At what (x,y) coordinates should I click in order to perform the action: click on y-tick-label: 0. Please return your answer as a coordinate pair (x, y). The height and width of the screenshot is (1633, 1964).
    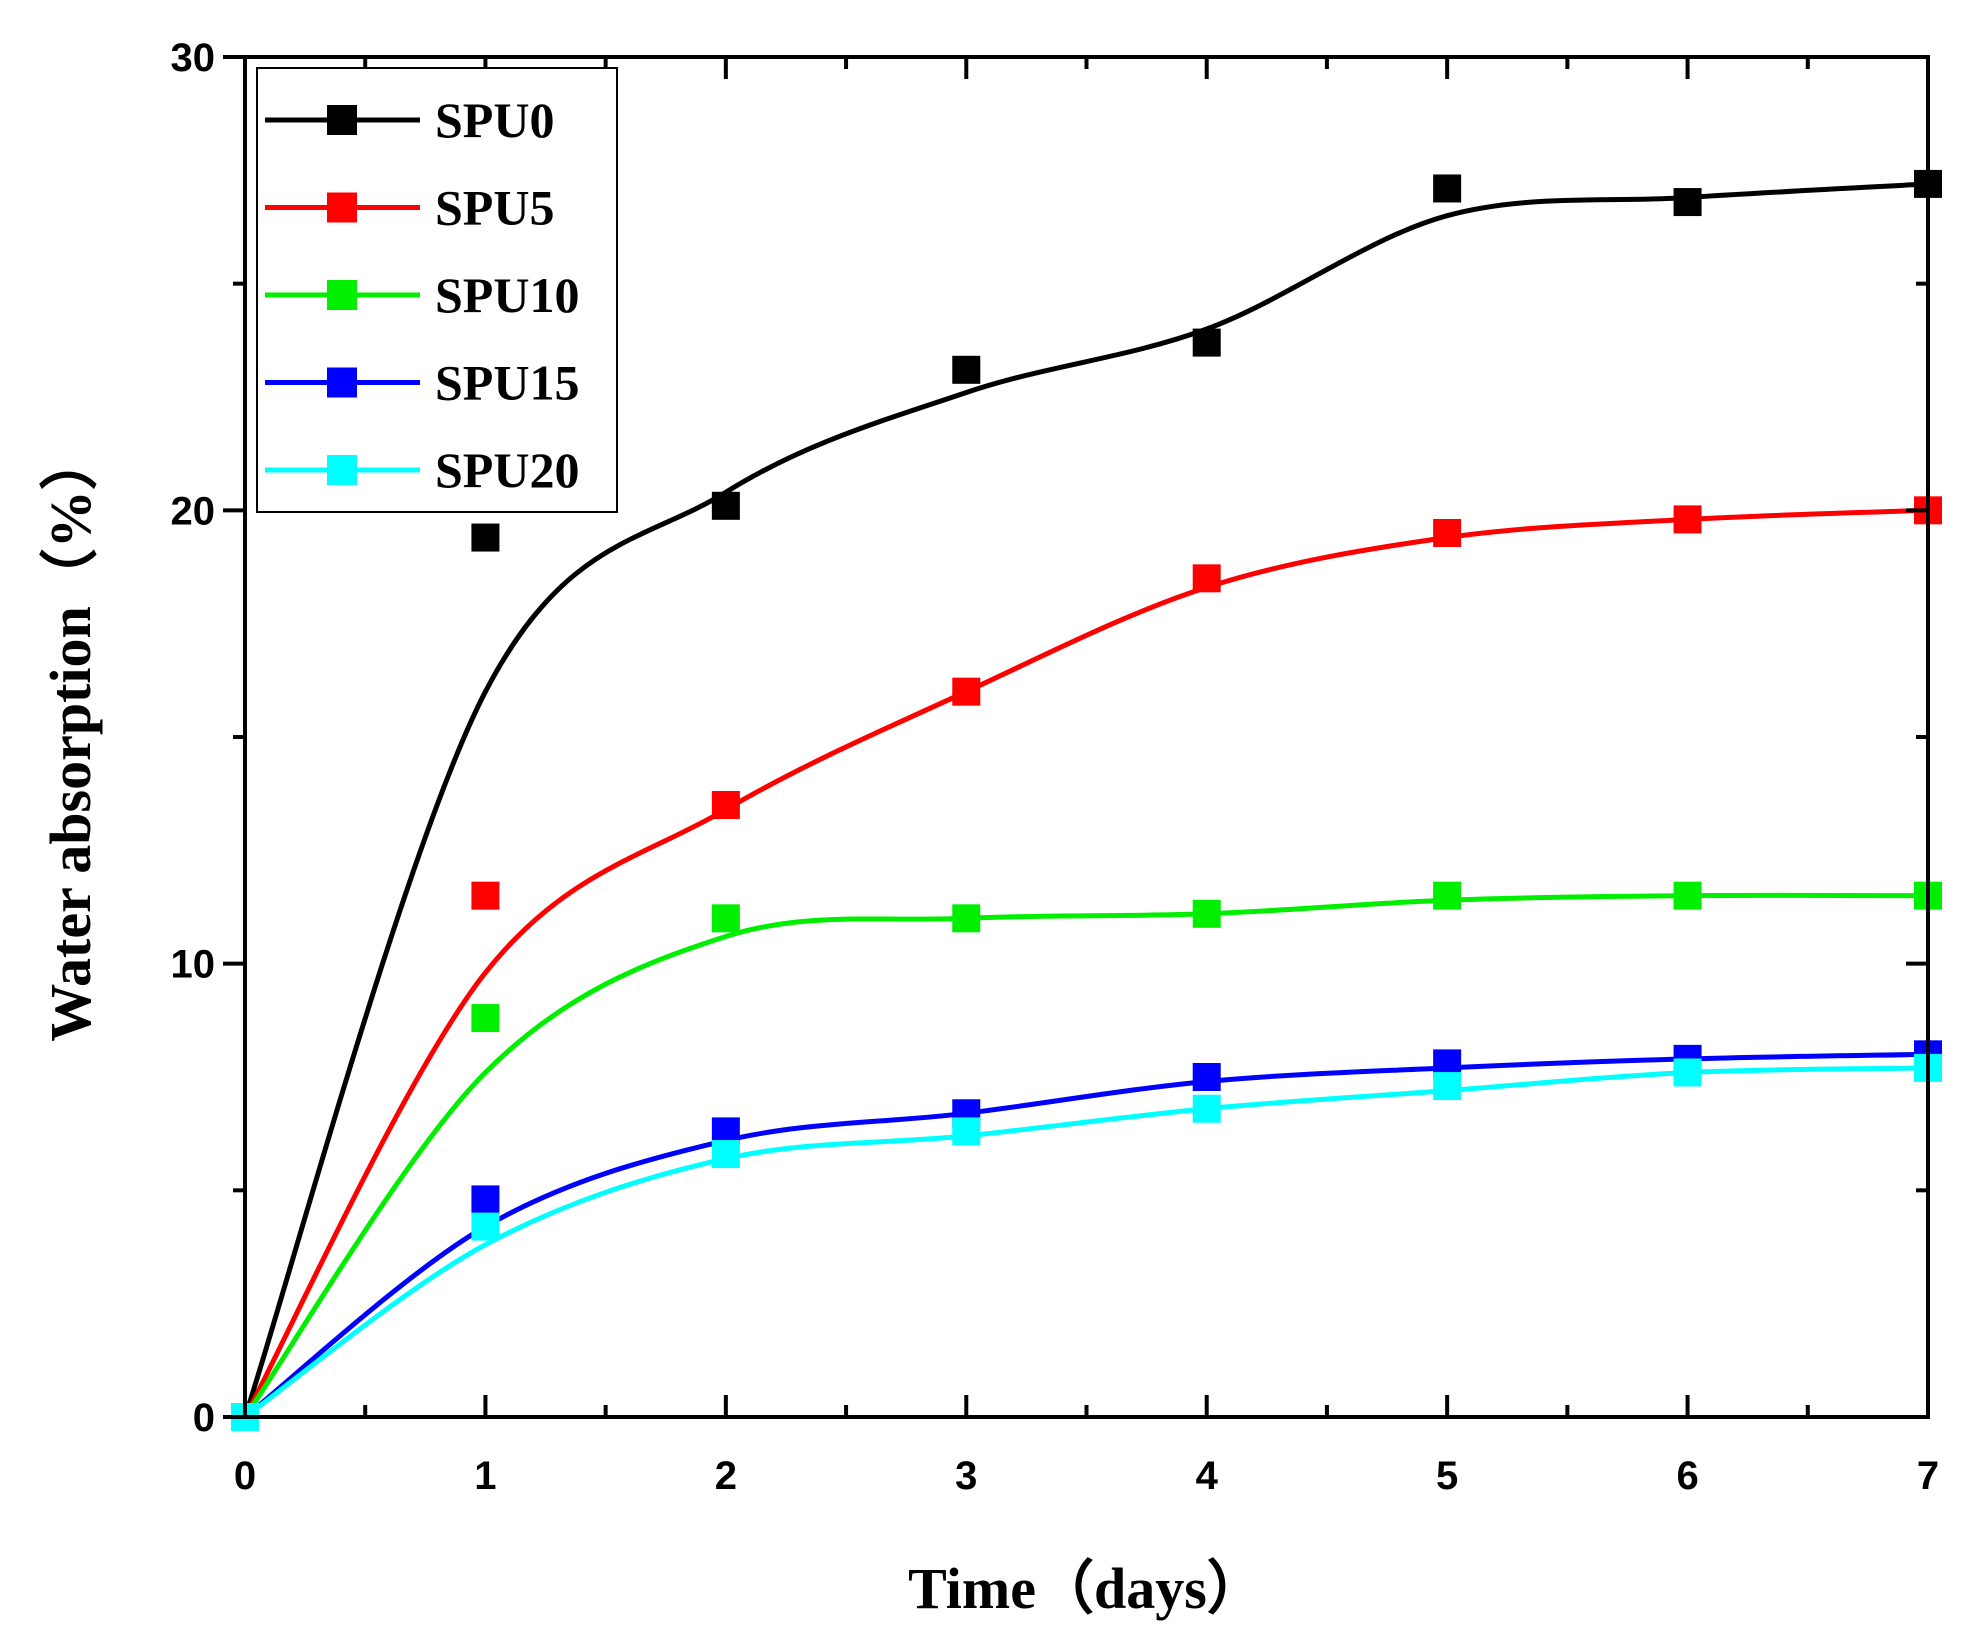
    Looking at the image, I should click on (204, 1418).